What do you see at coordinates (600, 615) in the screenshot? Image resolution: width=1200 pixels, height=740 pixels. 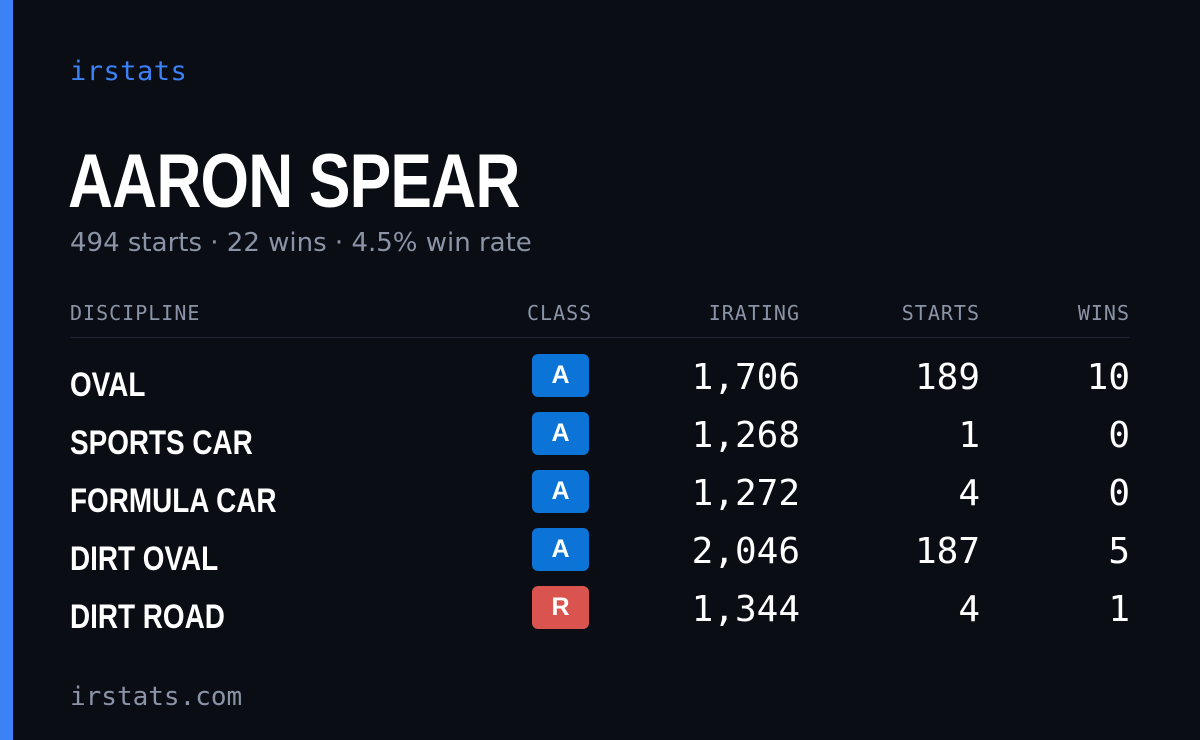 I see `table-row: DIRT ROAD R 1,344 4 1` at bounding box center [600, 615].